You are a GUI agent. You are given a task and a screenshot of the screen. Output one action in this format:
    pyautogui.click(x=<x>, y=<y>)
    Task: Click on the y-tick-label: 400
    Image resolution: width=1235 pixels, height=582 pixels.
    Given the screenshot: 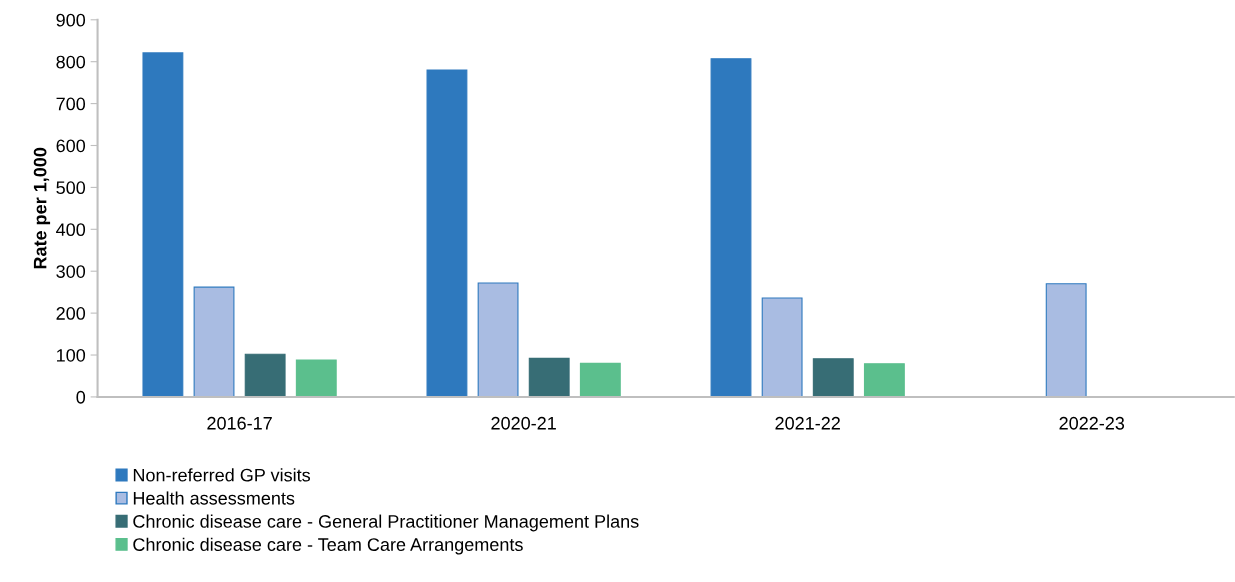 What is the action you would take?
    pyautogui.click(x=71, y=230)
    